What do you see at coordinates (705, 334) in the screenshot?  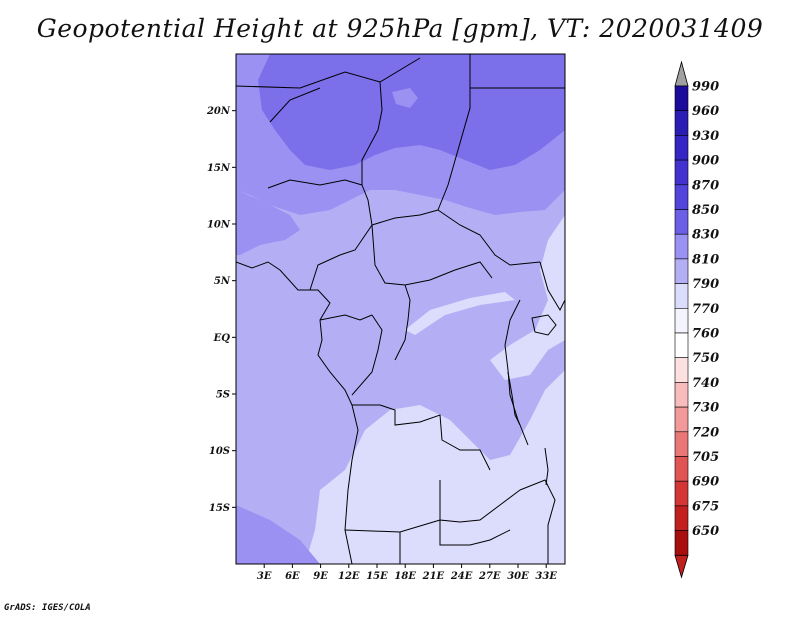 I see `colorbar-level-label: 760` at bounding box center [705, 334].